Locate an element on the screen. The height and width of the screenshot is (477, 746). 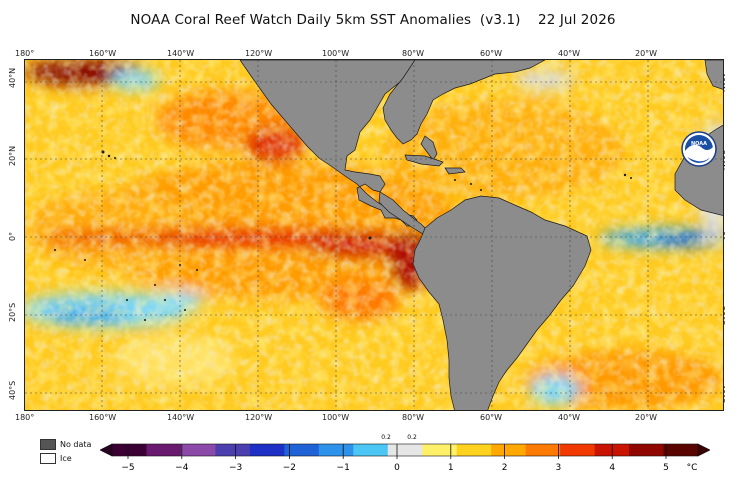
land-cuba is located at coordinates (424, 160).